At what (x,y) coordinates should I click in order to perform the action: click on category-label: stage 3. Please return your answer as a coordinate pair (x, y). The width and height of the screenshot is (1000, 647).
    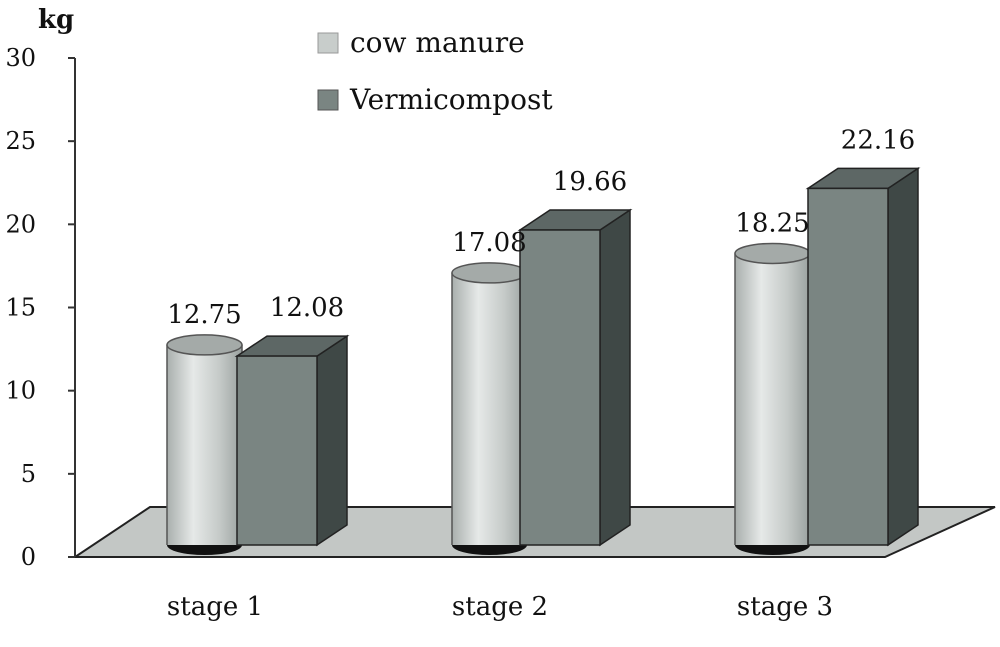
    Looking at the image, I should click on (785, 607).